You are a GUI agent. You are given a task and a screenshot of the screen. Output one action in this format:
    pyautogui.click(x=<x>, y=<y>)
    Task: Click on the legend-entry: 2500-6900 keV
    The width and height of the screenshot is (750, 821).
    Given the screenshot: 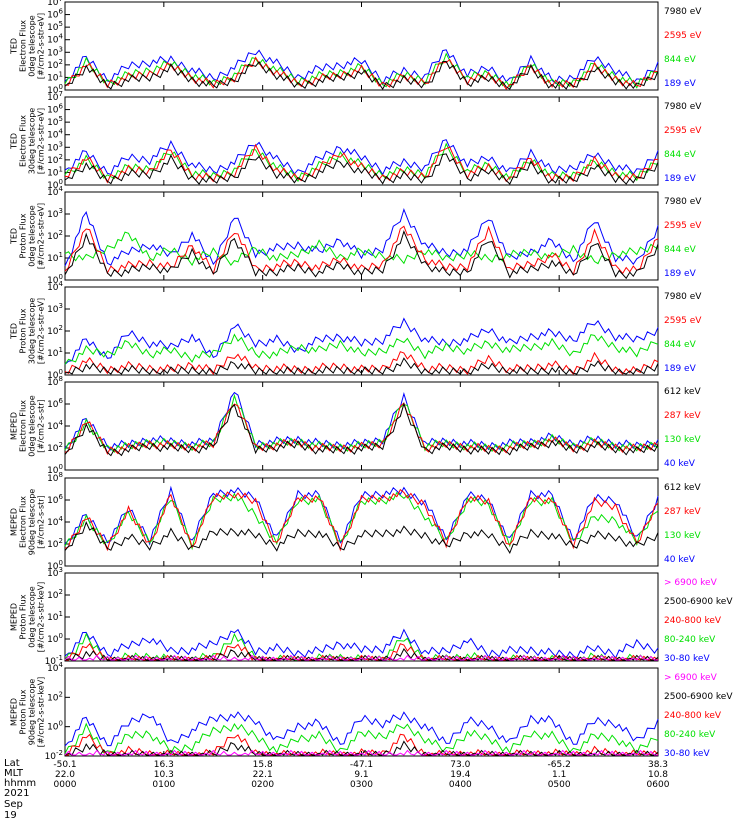 What is the action you would take?
    pyautogui.click(x=698, y=697)
    